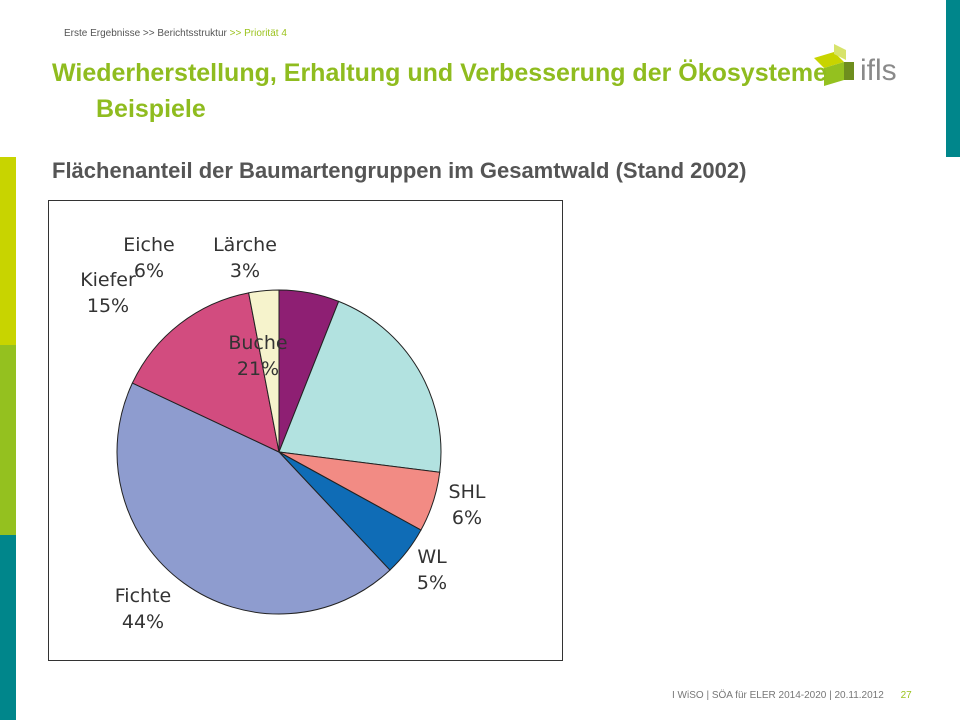 The image size is (960, 720). I want to click on slice-value-lärche: 3%, so click(245, 271).